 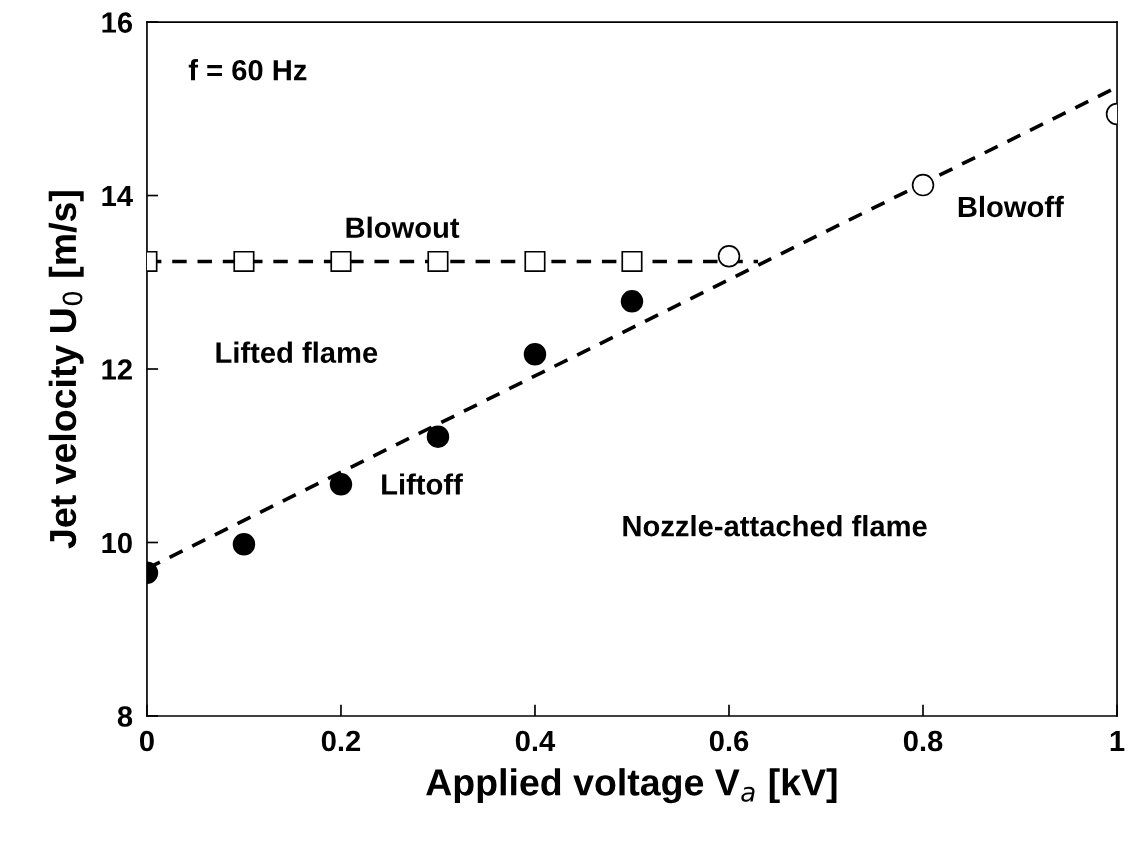 What do you see at coordinates (631, 786) in the screenshot?
I see `x-axis-title: Applied voltage V$_{a}$ [kV]` at bounding box center [631, 786].